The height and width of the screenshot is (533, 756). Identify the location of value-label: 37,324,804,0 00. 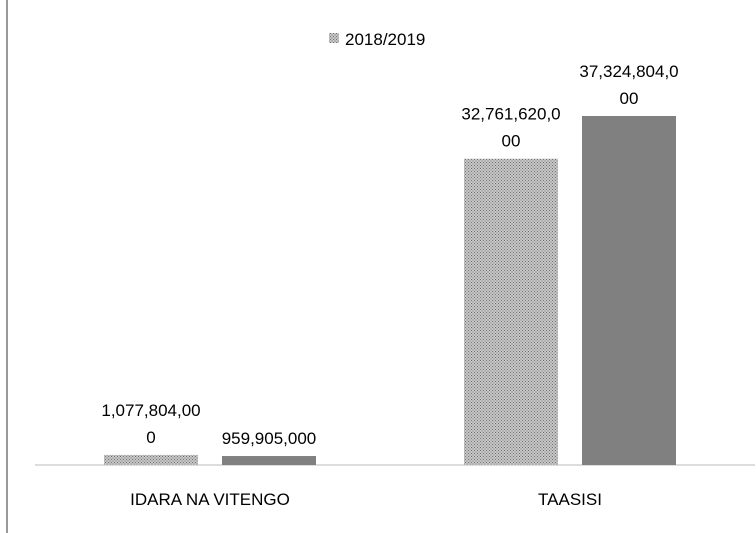
(628, 85).